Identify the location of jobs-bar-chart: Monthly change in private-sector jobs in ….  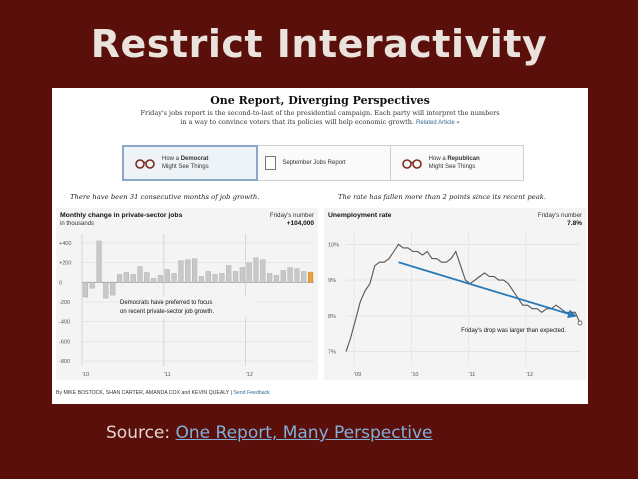
(187, 294).